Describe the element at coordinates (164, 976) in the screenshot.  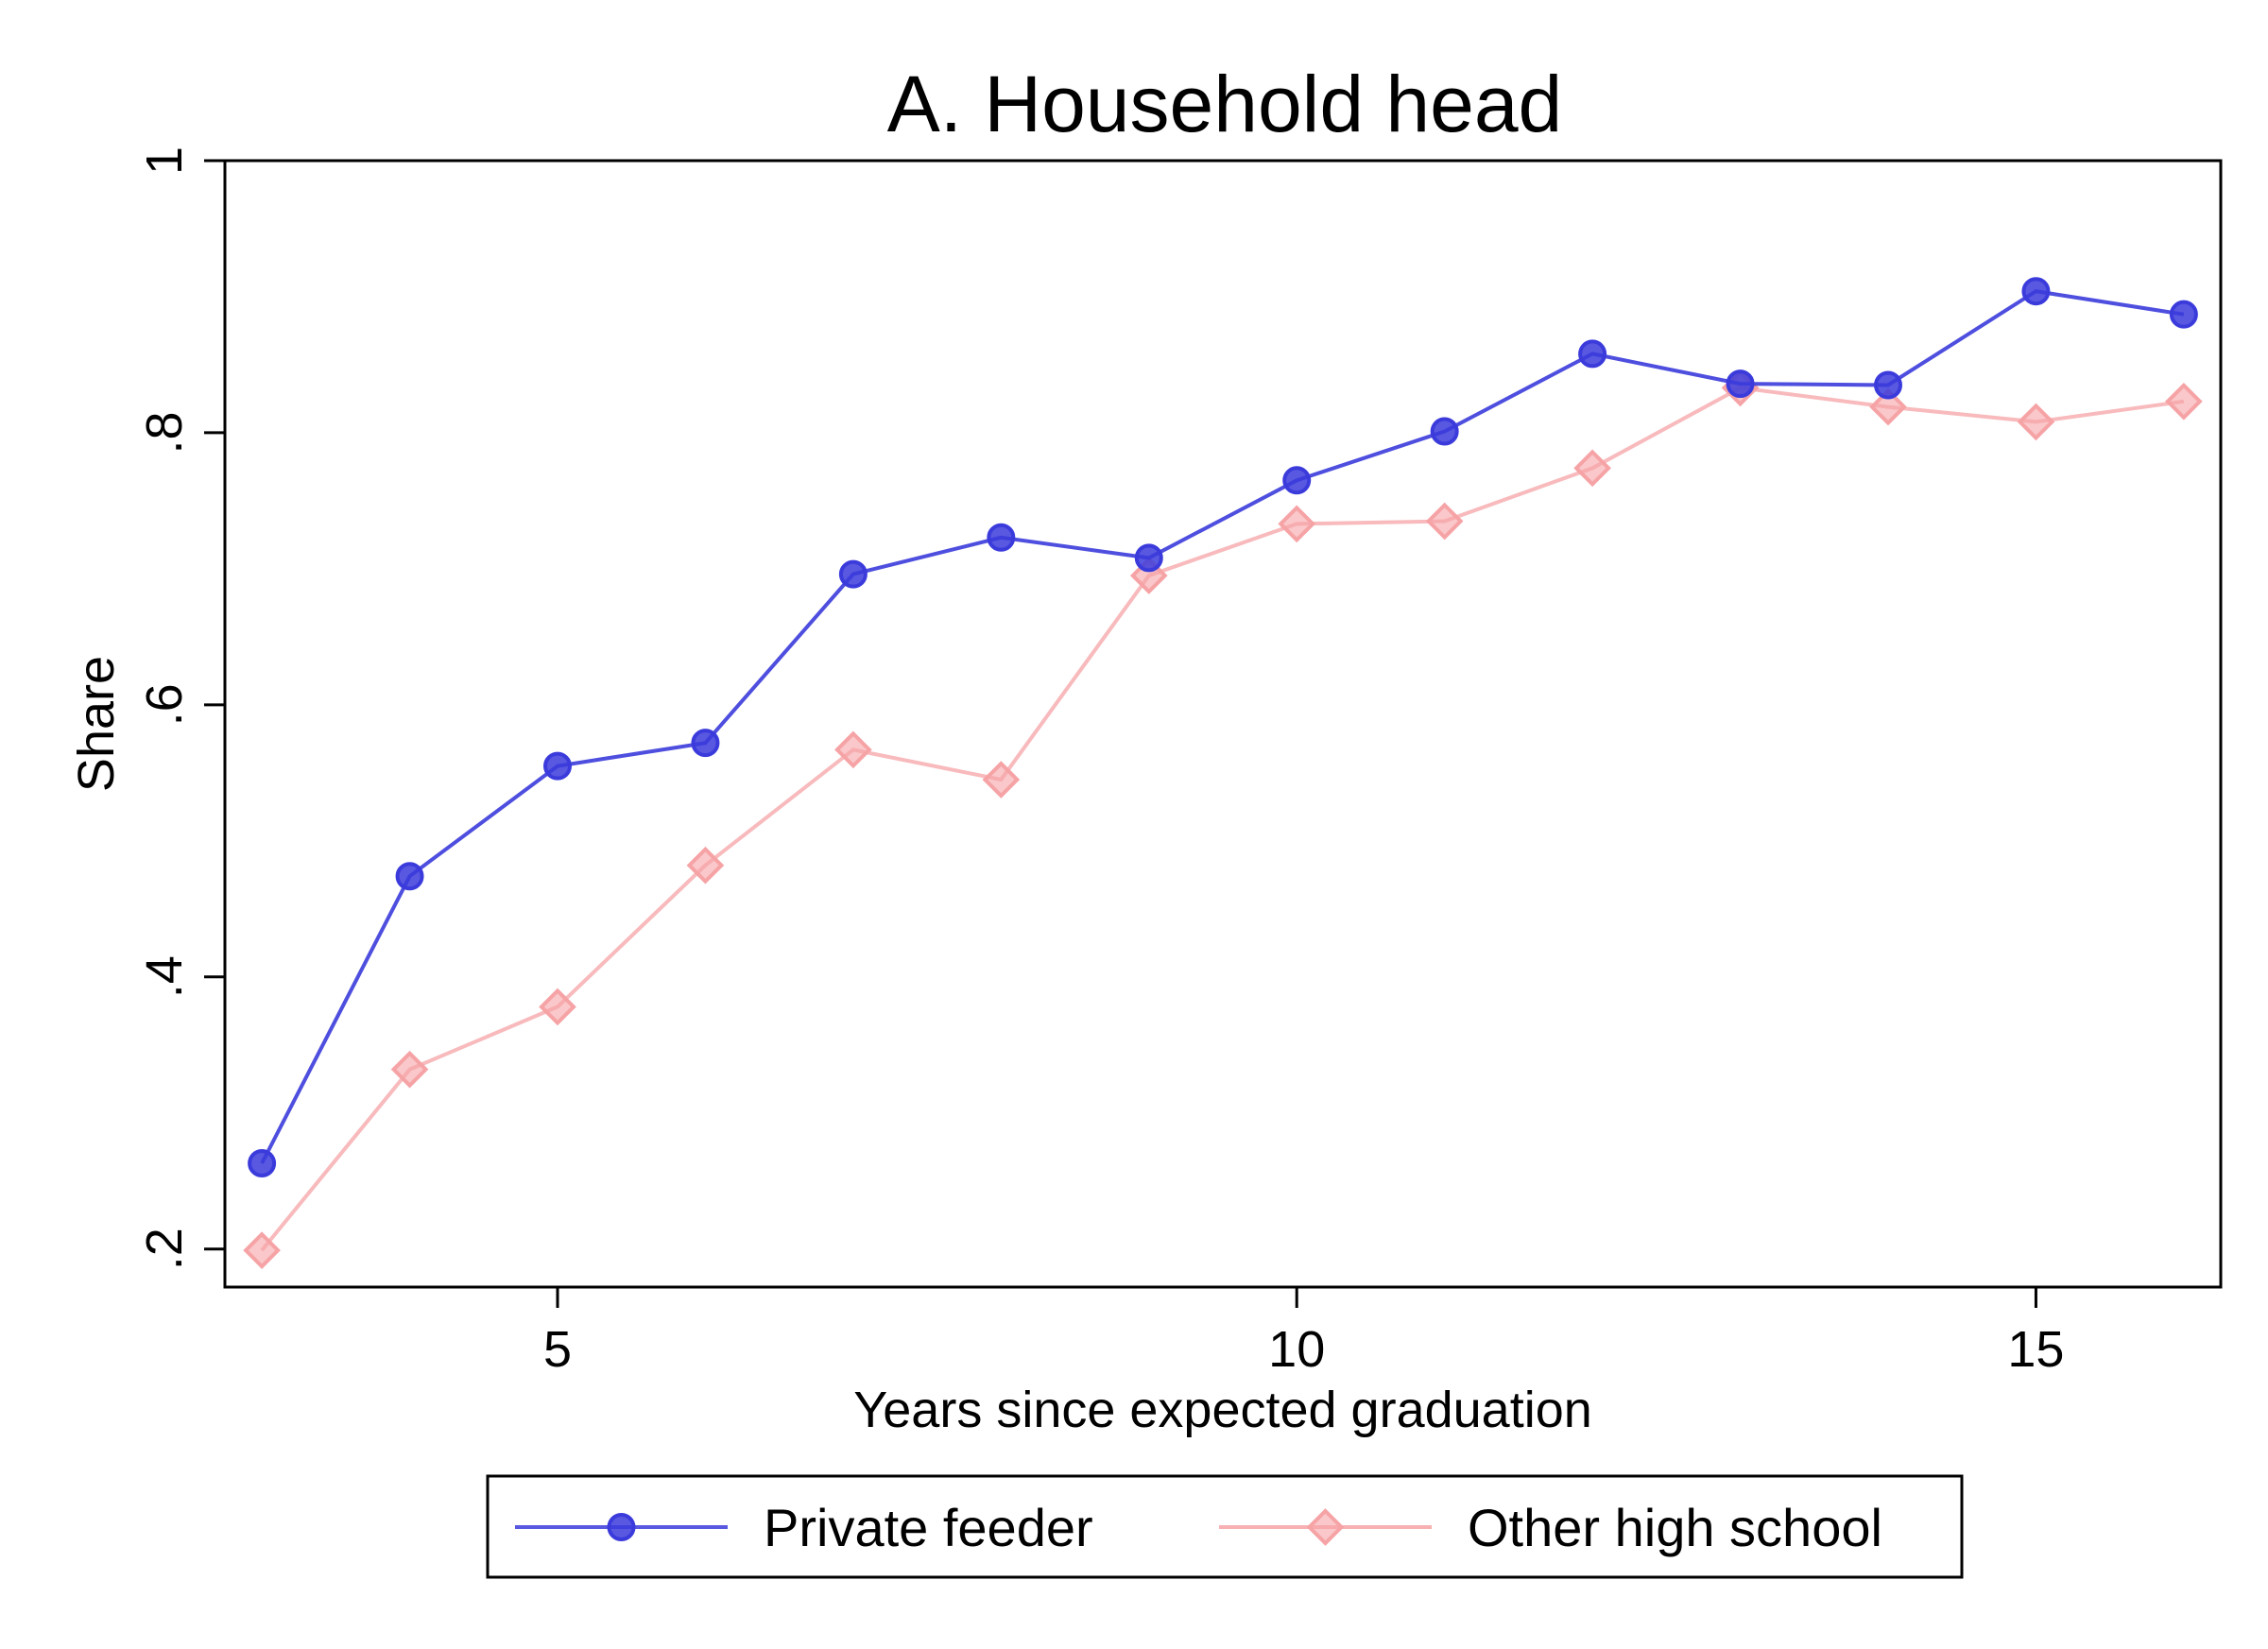
I see `y-tick-label: .4` at that location.